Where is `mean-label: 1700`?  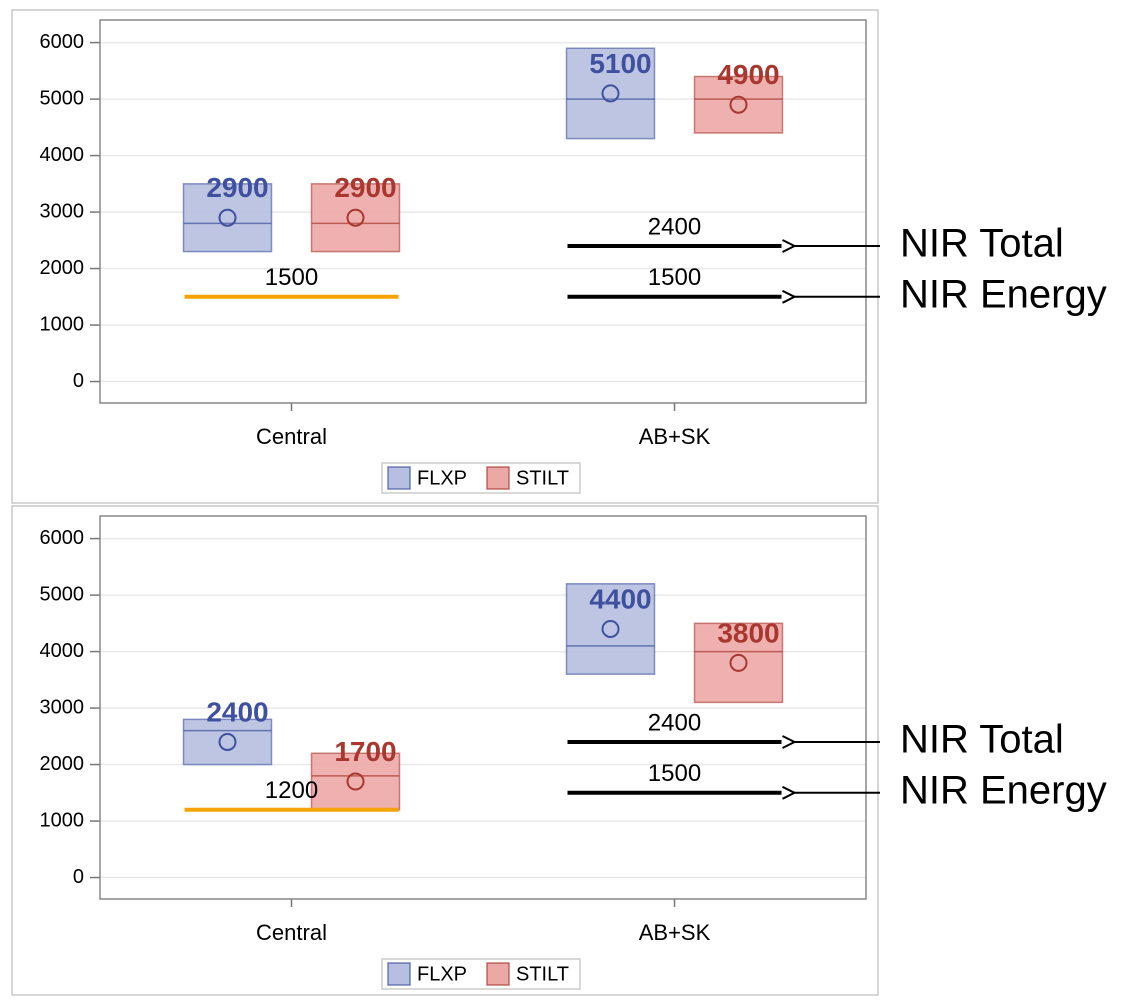 mean-label: 1700 is located at coordinates (365, 751).